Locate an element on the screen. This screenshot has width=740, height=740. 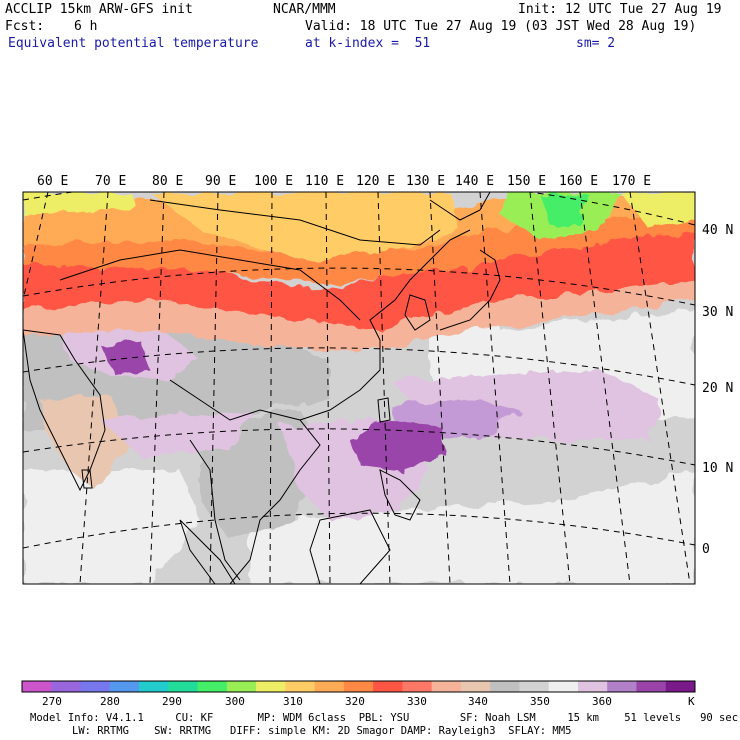
philippines-coastline is located at coordinates (400, 495).